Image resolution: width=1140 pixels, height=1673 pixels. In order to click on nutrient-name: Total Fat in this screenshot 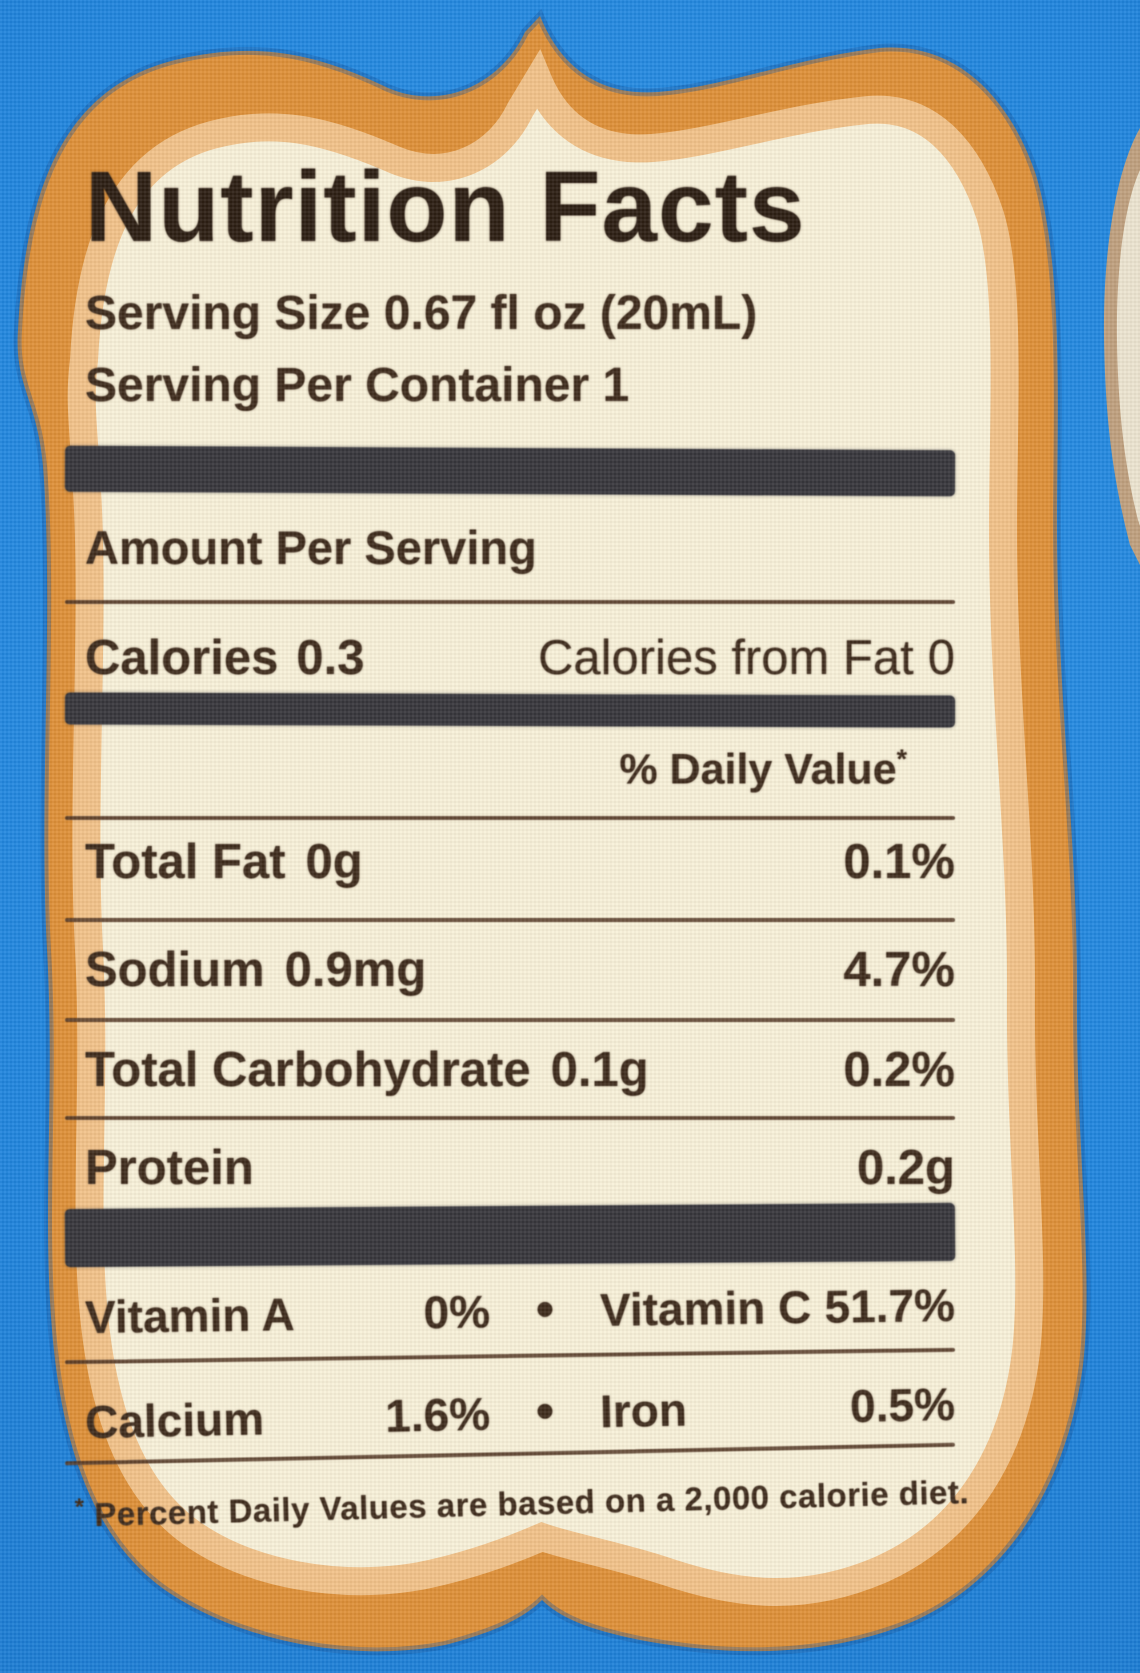, I will do `click(185, 862)`.